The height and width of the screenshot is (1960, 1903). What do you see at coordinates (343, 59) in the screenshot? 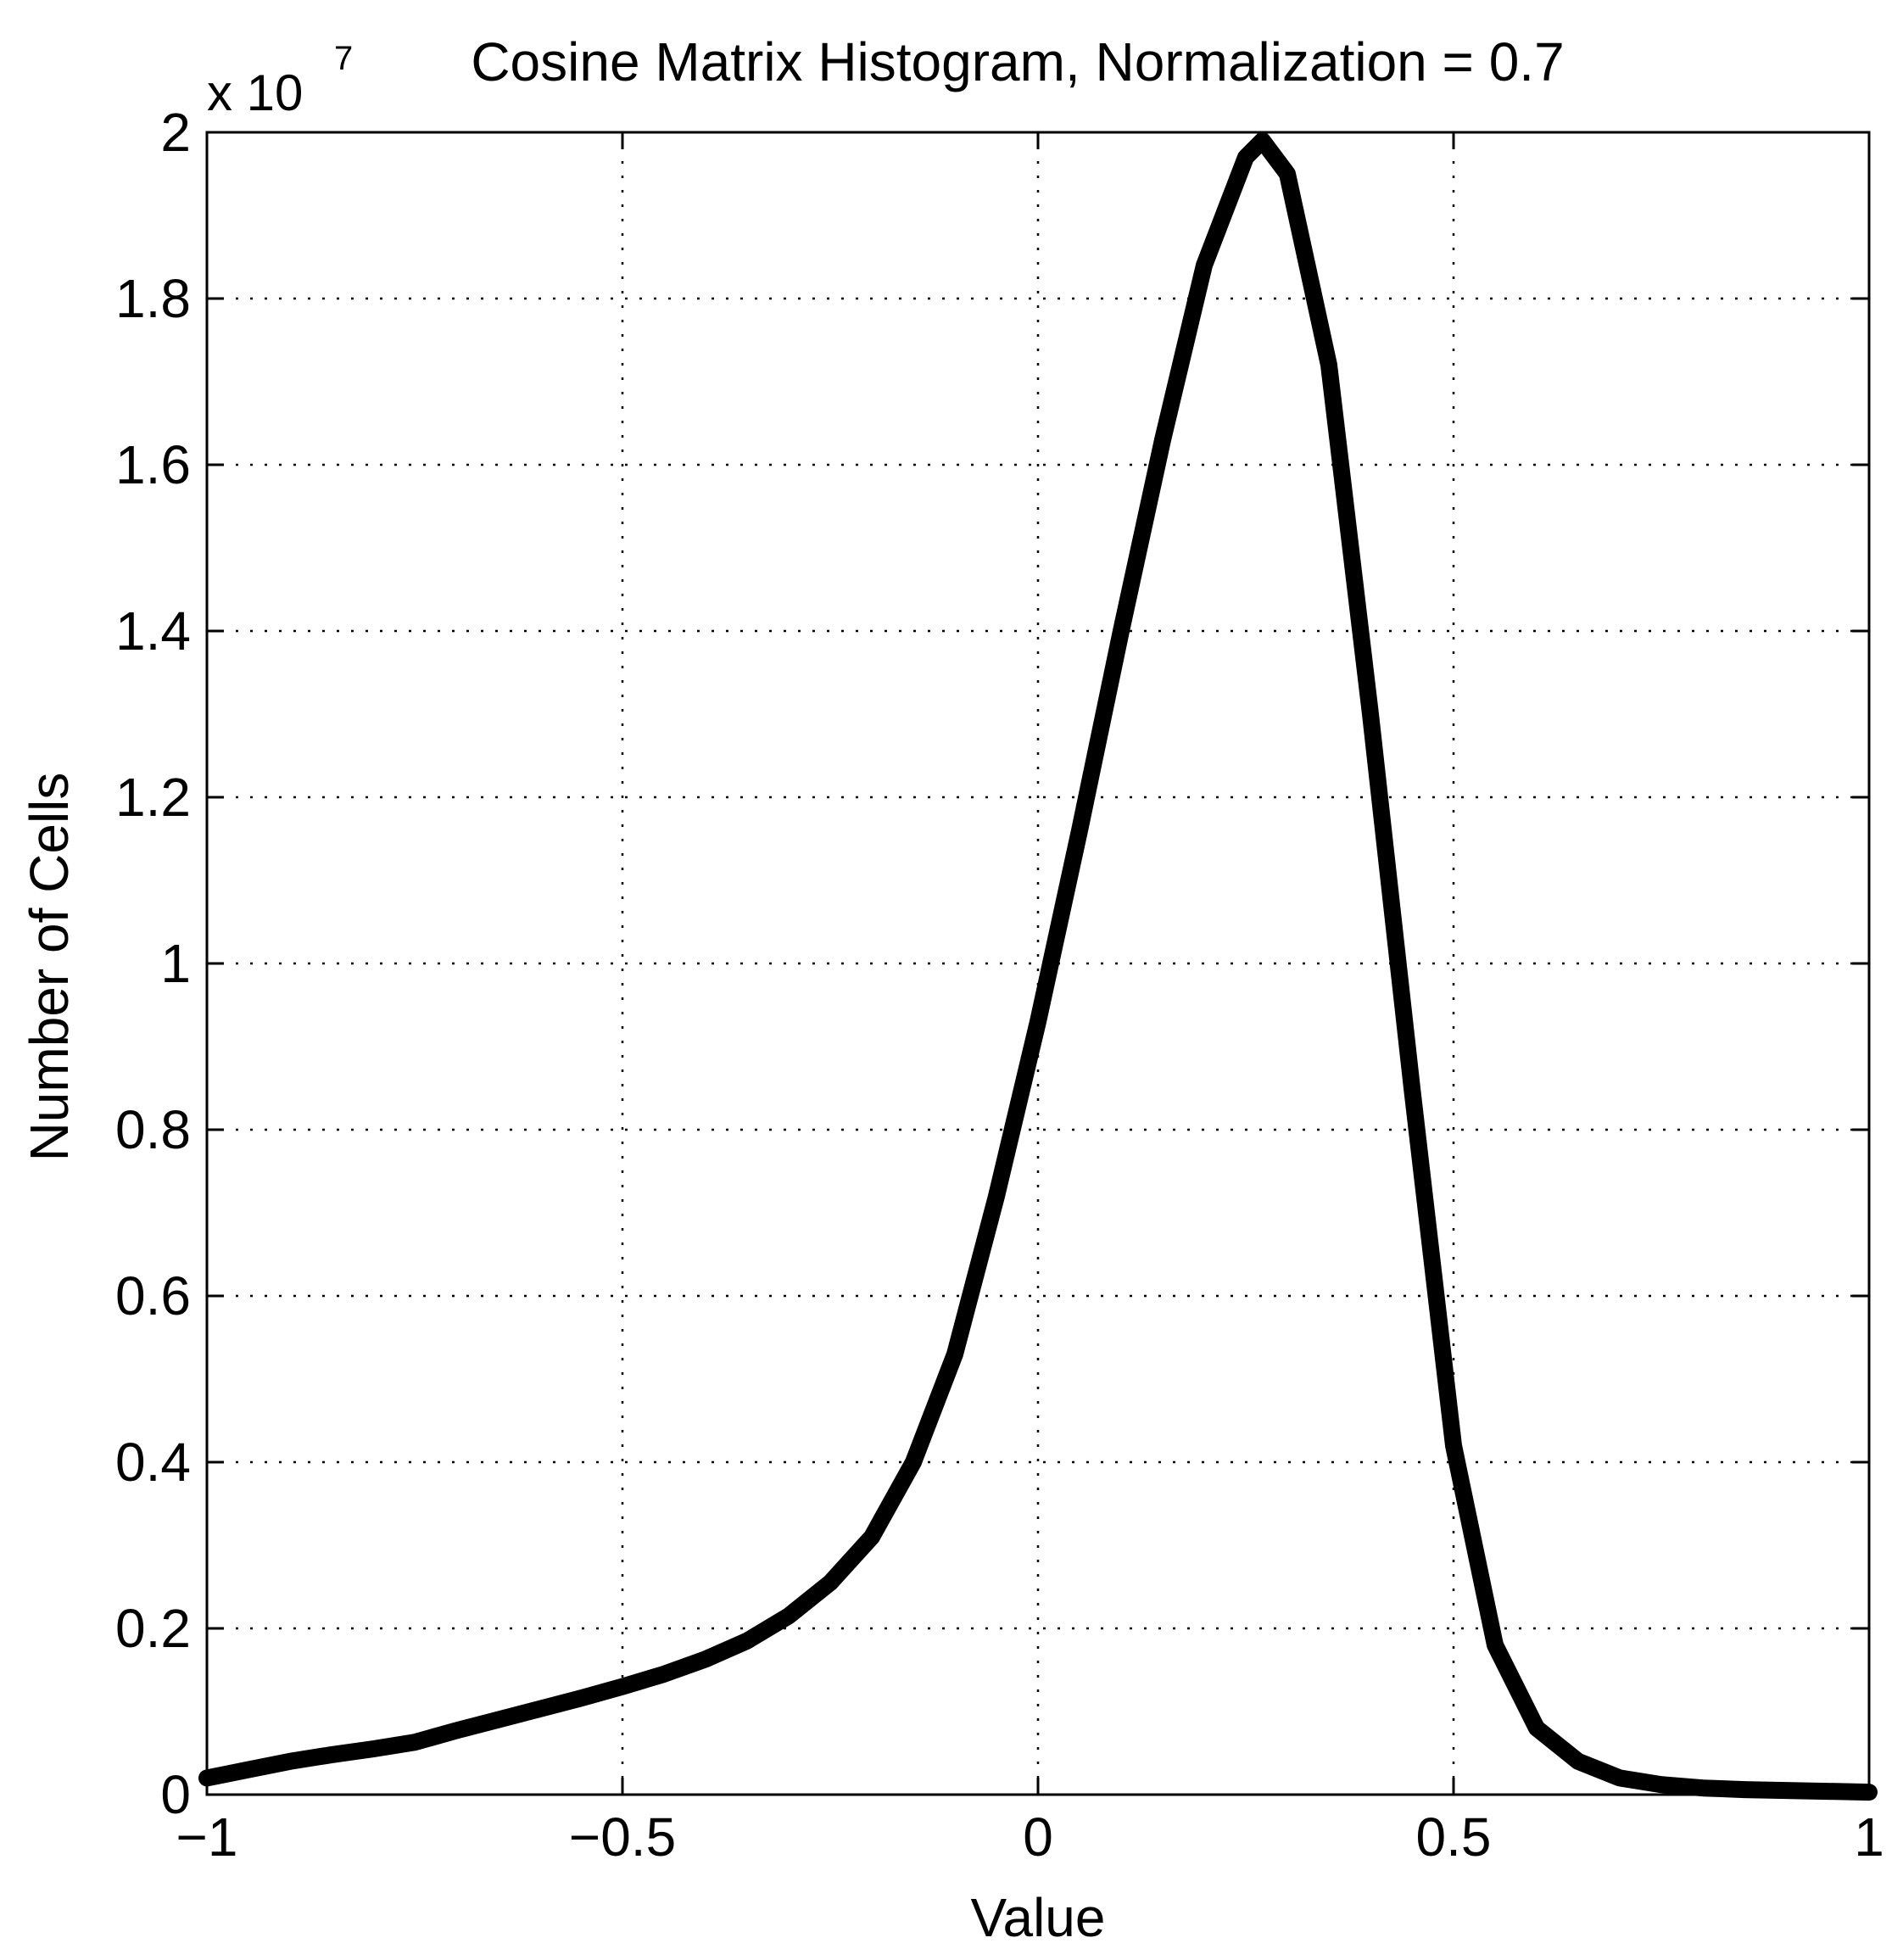
I see `y-scale-exponent: 7` at bounding box center [343, 59].